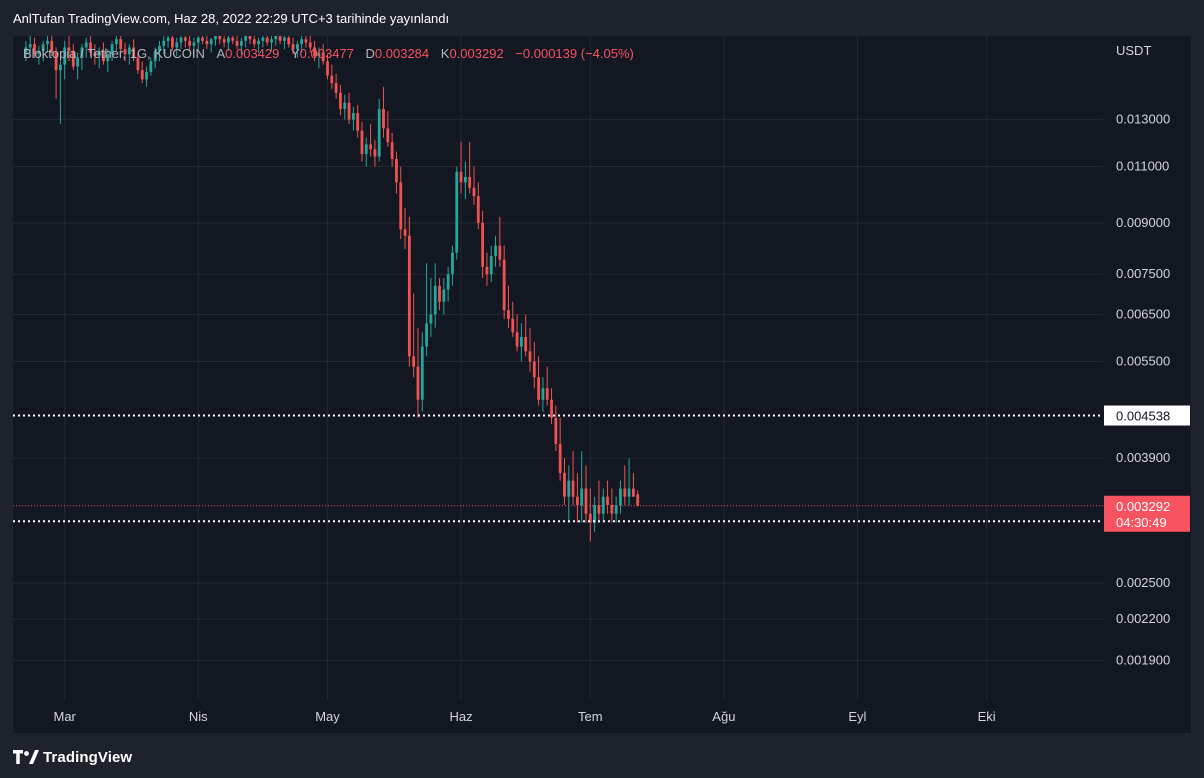  I want to click on last-price-countdown: 04:30:49, so click(1141, 522).